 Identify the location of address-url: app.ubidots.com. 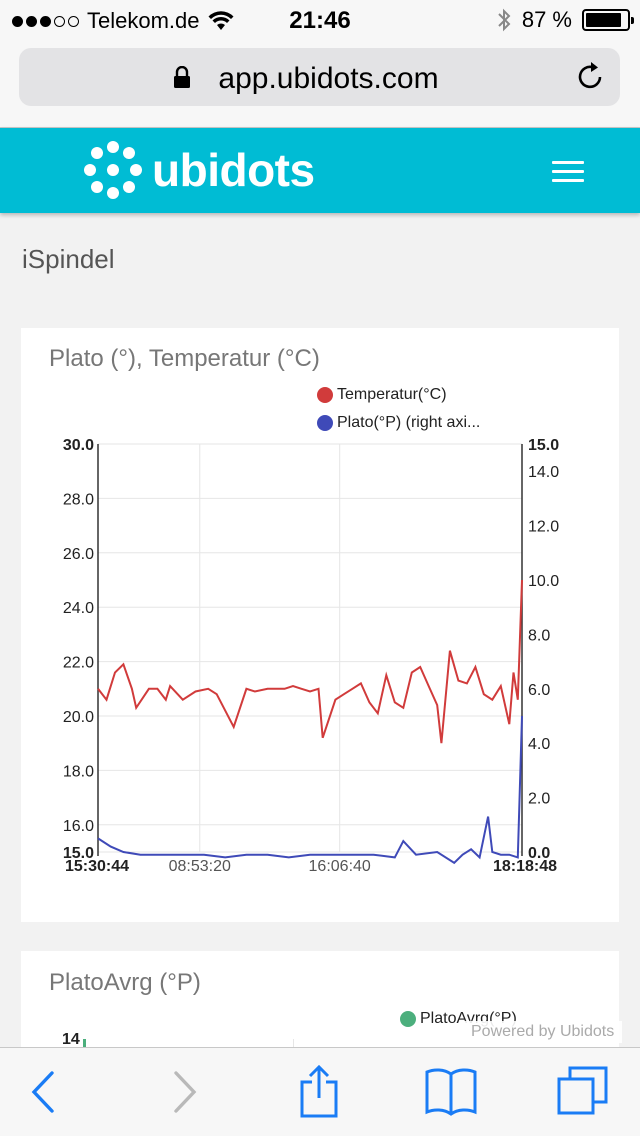
(328, 78).